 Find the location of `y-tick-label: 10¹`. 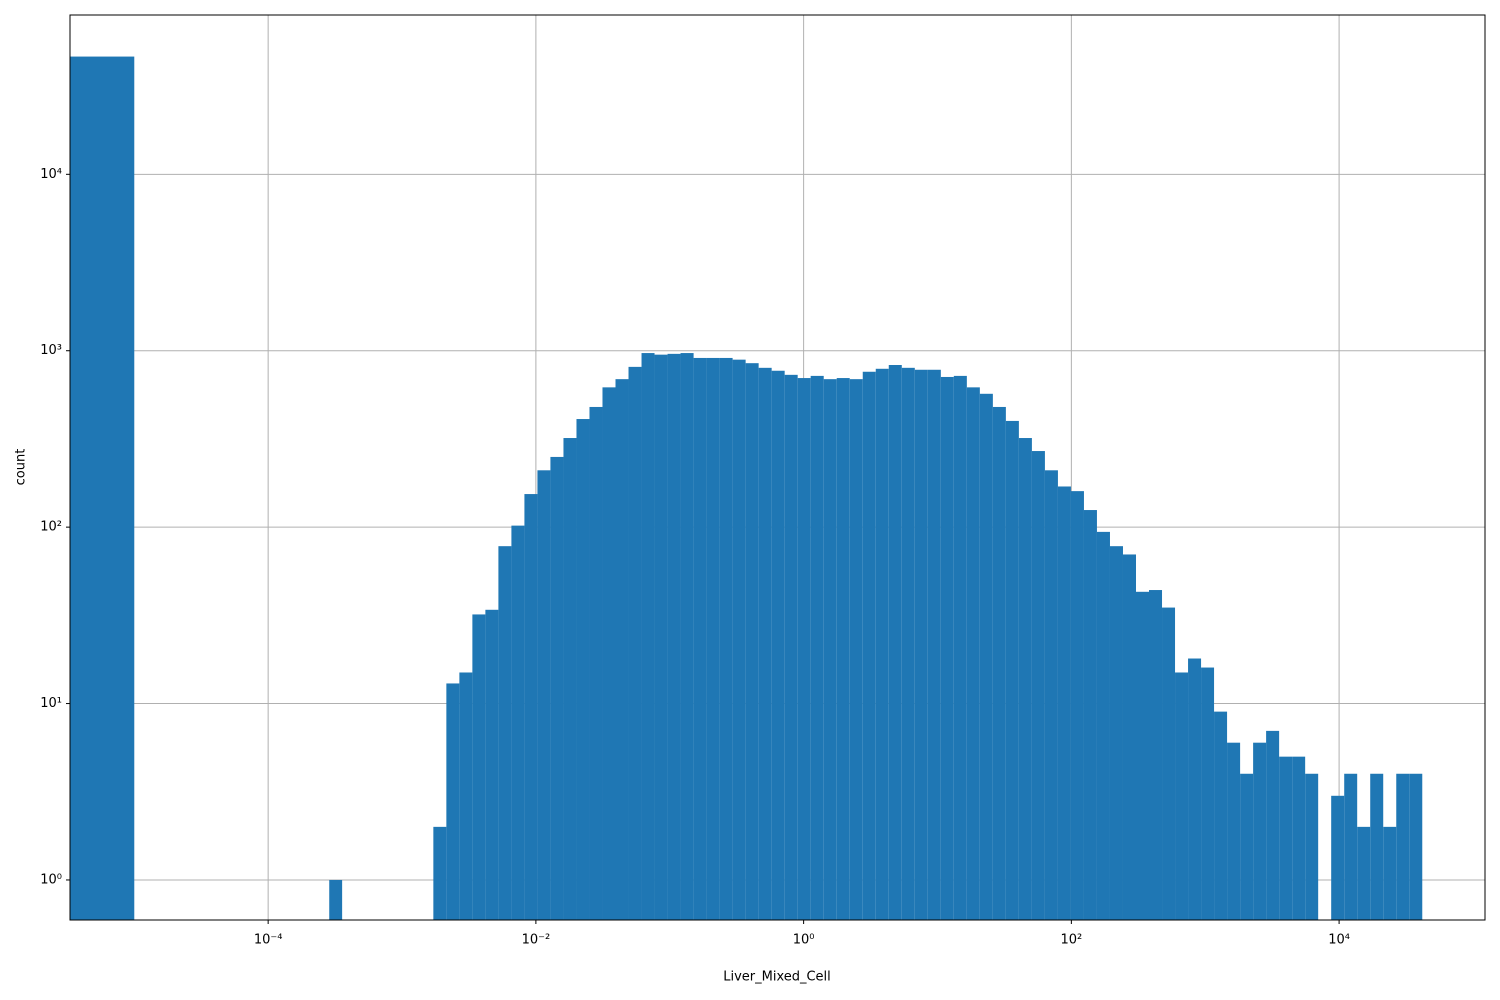

y-tick-label: 10¹ is located at coordinates (51, 703).